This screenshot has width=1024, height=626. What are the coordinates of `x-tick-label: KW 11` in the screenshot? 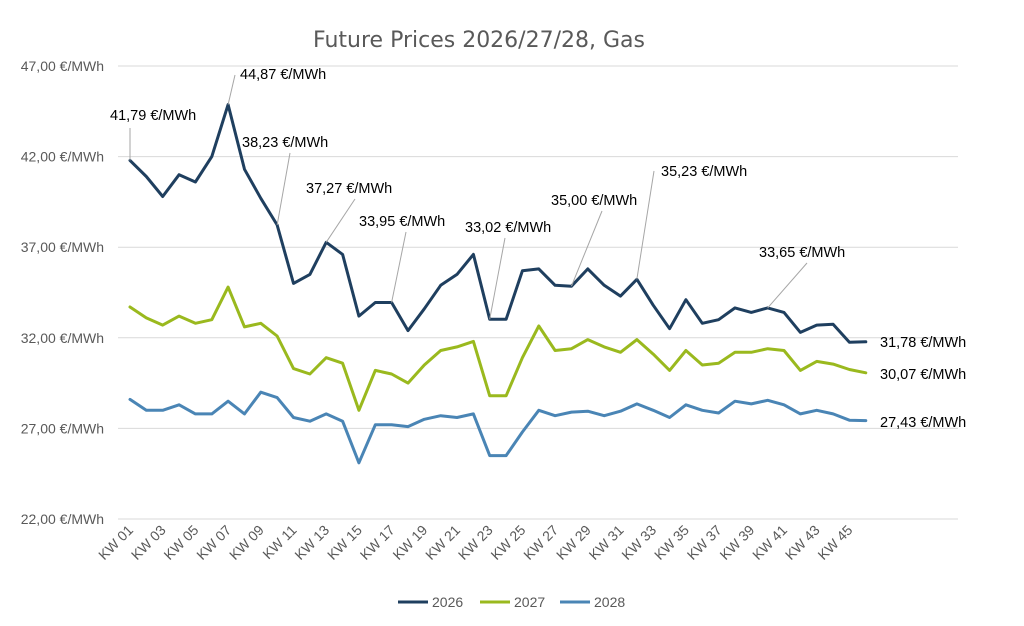 It's located at (279, 542).